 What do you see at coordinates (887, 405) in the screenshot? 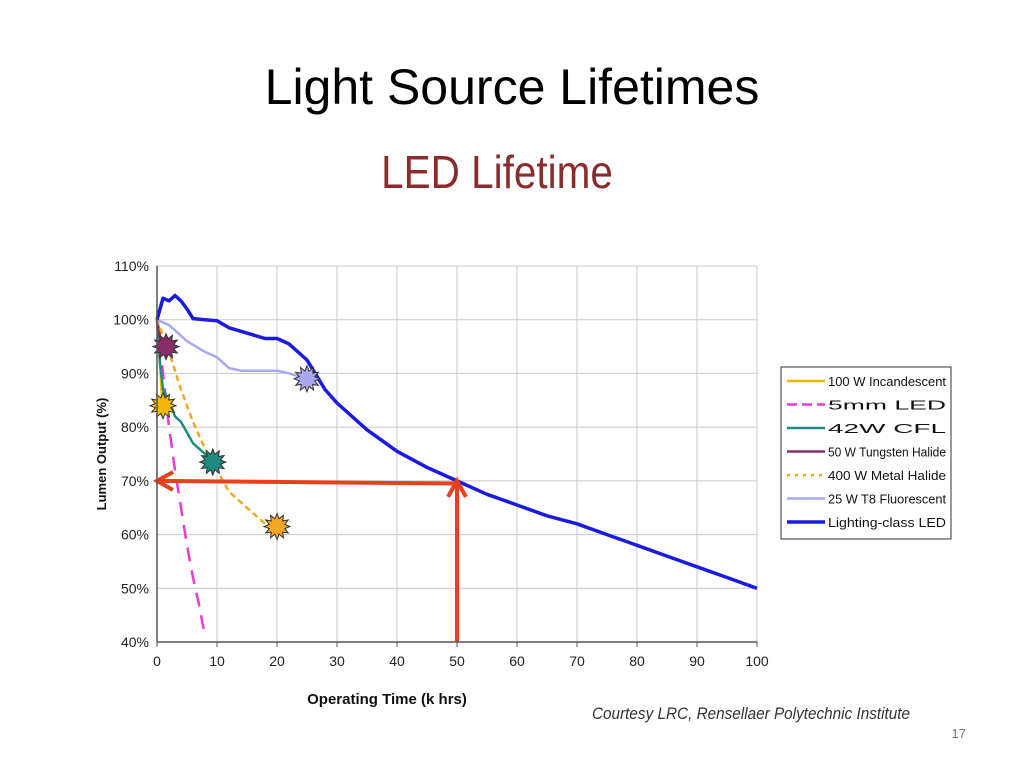
I see `legend-label-1: 5mm LED` at bounding box center [887, 405].